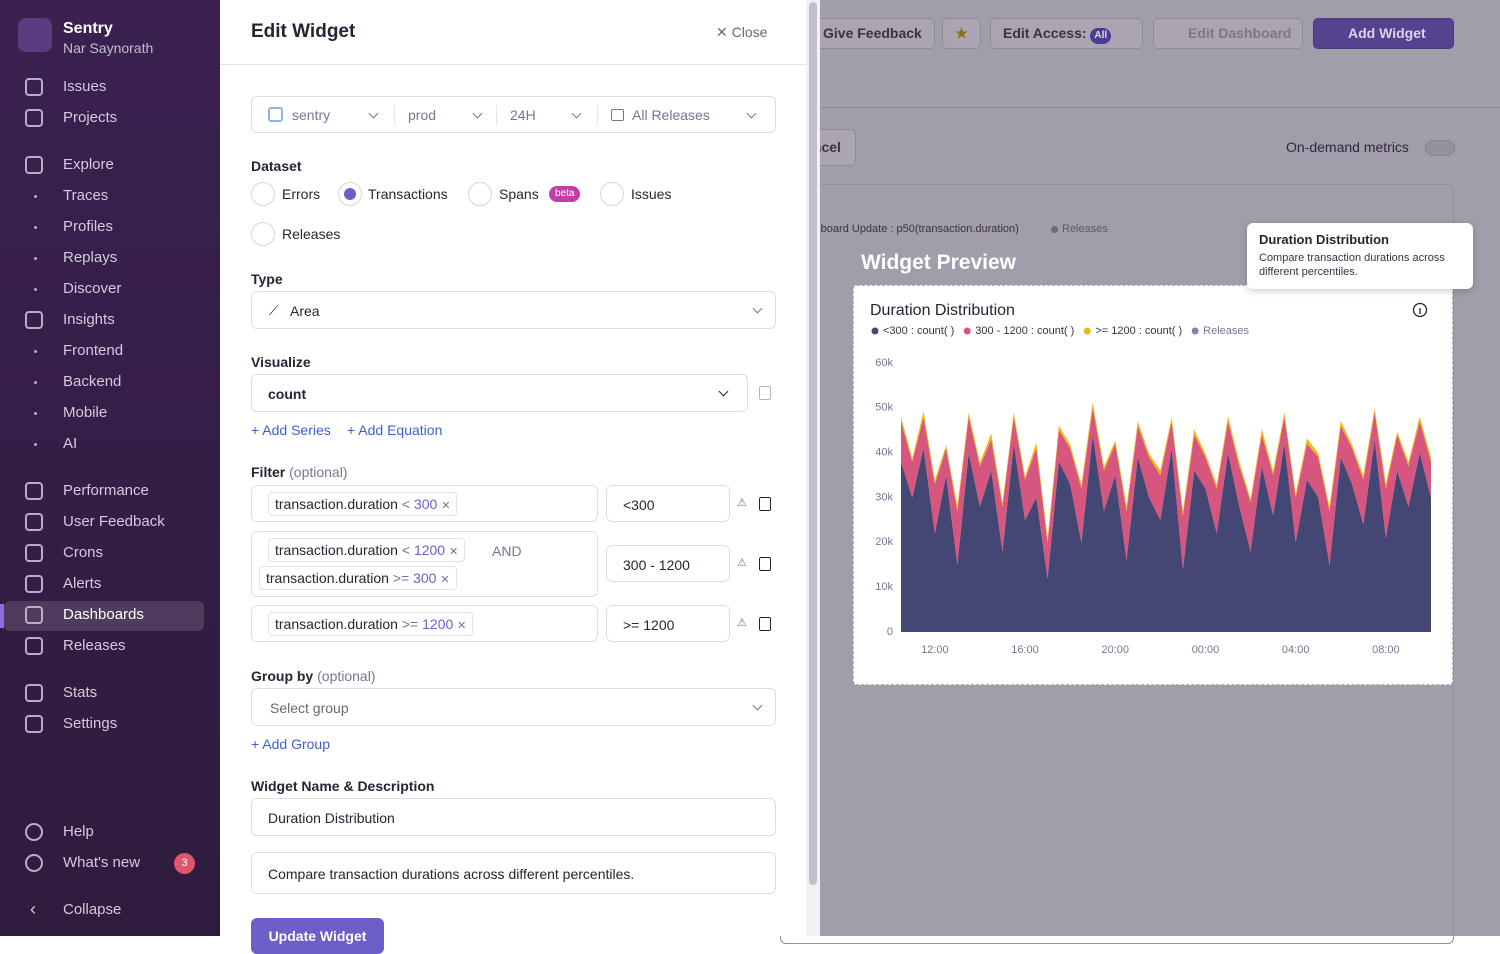 The height and width of the screenshot is (954, 1500). Describe the element at coordinates (350, 194) in the screenshot. I see `radio-selected` at that location.